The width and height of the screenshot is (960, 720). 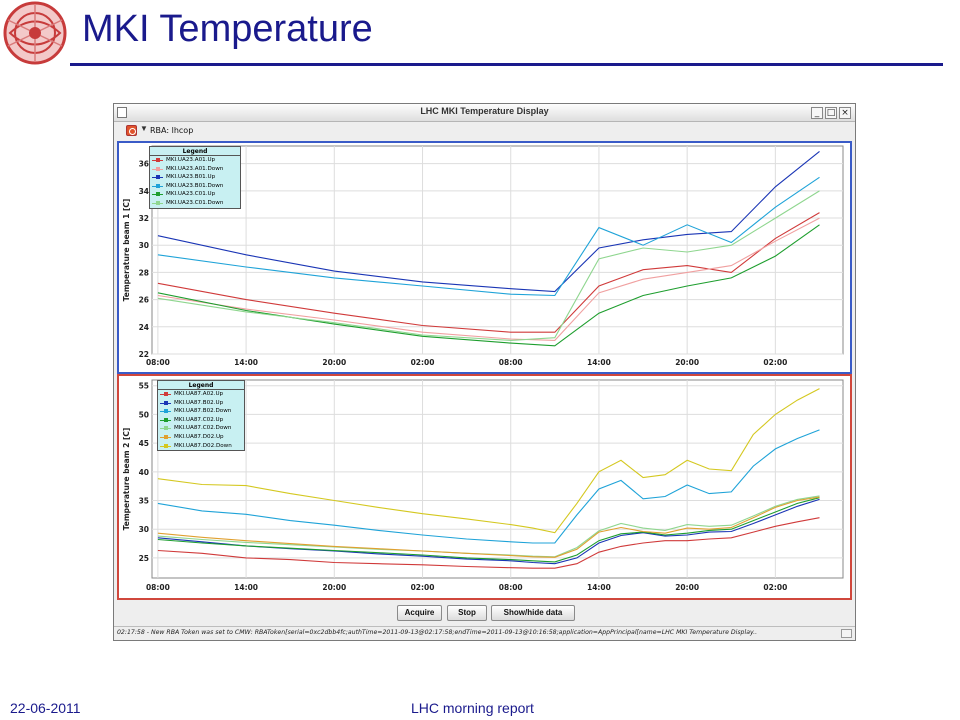 I want to click on legend-label: MKI.UA87.C02.Down, so click(x=203, y=428).